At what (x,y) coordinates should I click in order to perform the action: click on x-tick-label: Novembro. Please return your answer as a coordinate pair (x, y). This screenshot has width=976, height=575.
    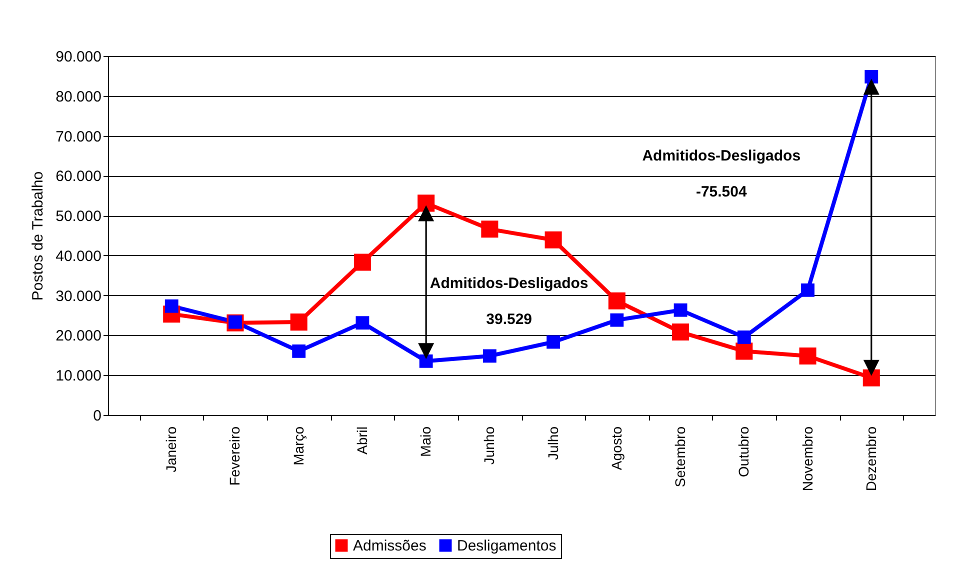
    Looking at the image, I should click on (807, 459).